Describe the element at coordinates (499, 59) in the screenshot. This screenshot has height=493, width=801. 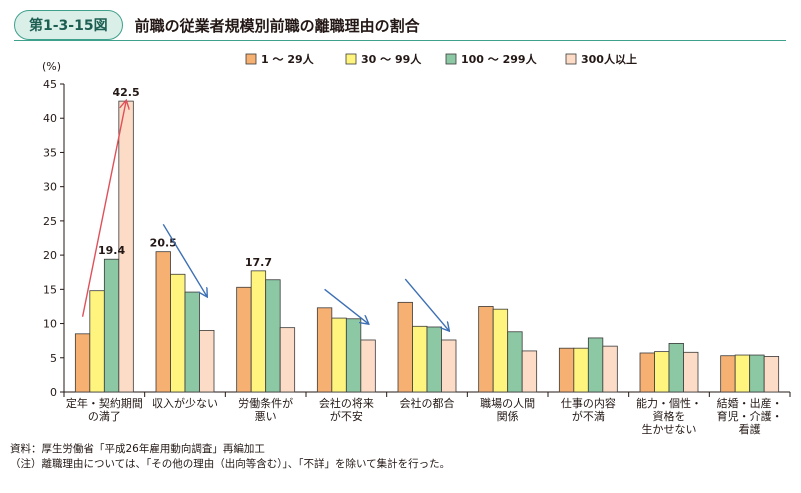
I see `legend-label: 100 〜 299人` at that location.